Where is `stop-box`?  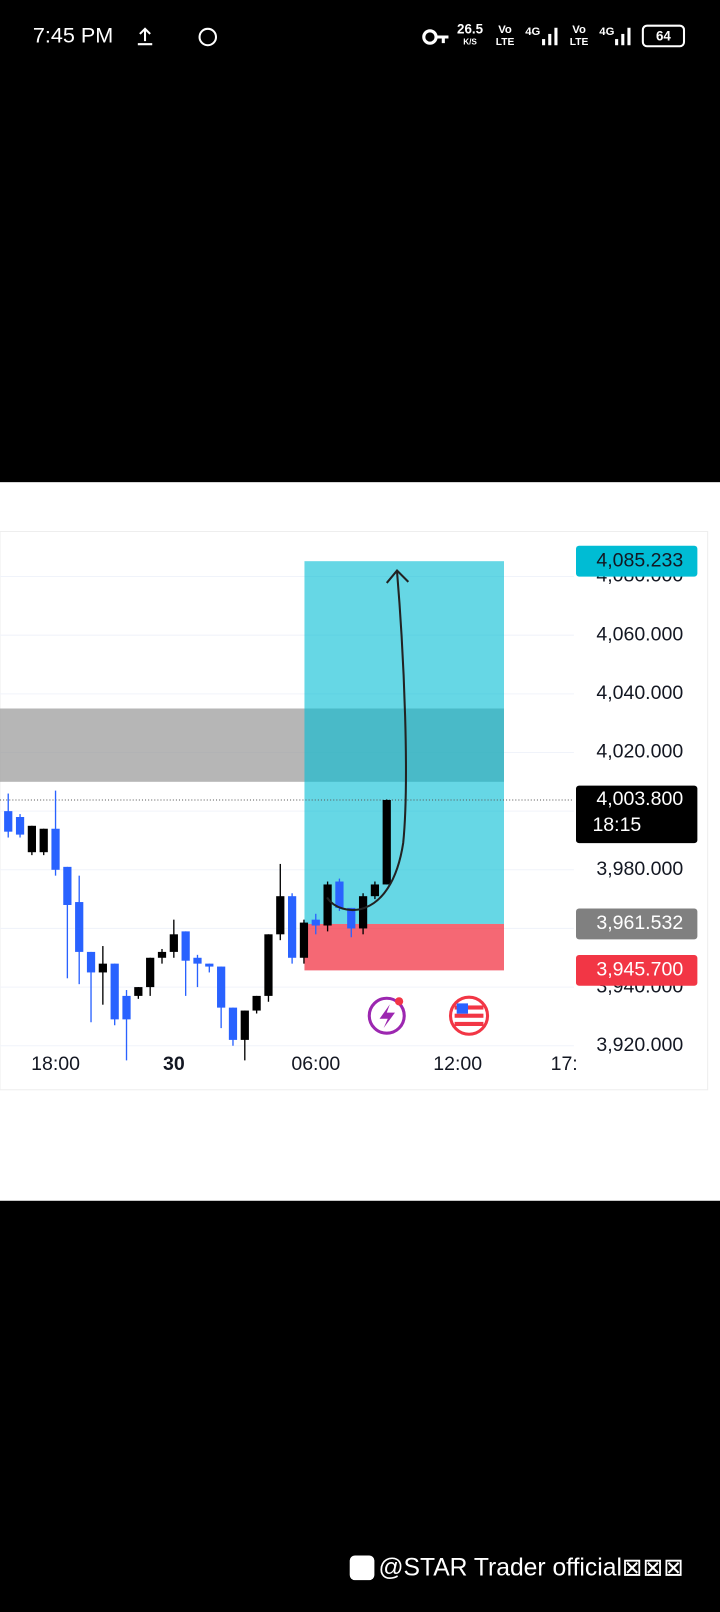 stop-box is located at coordinates (637, 970).